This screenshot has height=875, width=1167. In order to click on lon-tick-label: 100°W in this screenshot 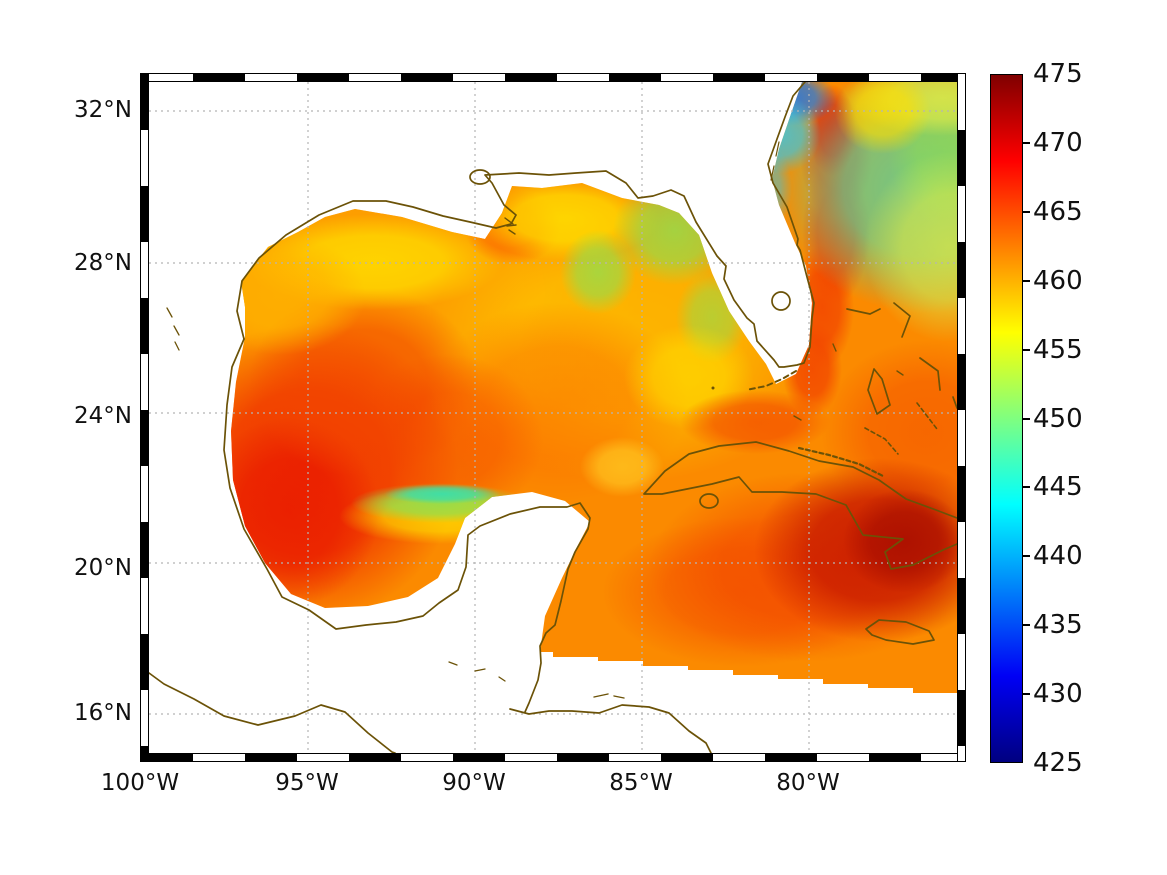, I will do `click(140, 783)`.